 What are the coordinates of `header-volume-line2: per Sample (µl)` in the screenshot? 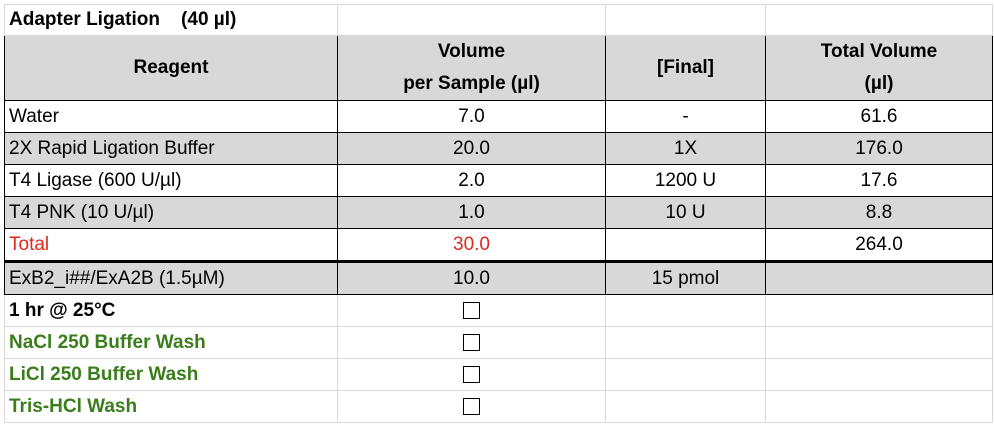 It's located at (471, 83).